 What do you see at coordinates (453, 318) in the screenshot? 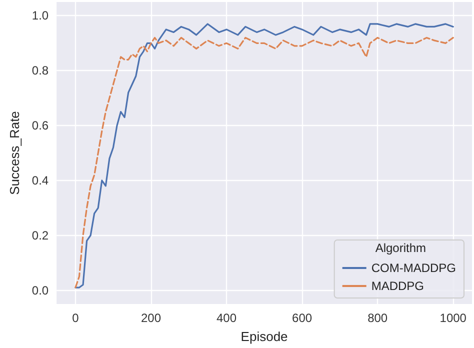
I see `x-tick-label: 1000` at bounding box center [453, 318].